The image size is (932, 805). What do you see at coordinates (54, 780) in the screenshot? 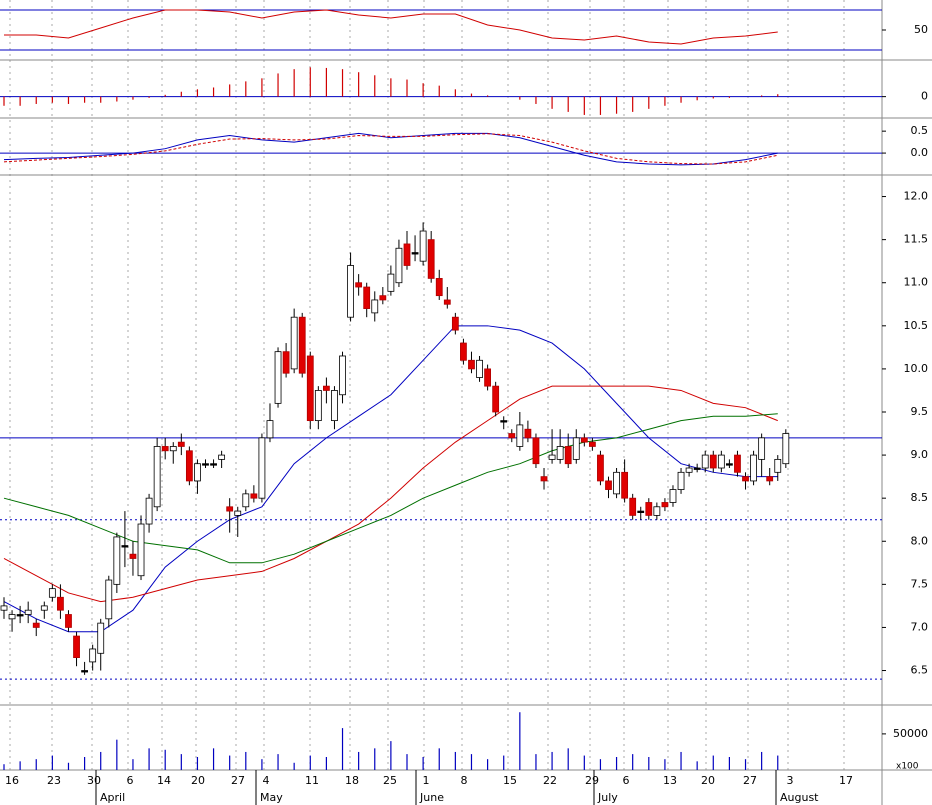
I see `day-label: 23` at bounding box center [54, 780].